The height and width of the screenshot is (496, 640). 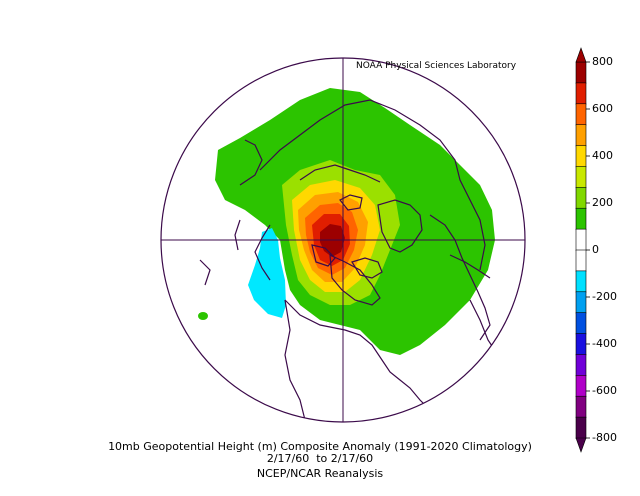 What do you see at coordinates (470, 266) in the screenshot?
I see `coastline-mediterranean` at bounding box center [470, 266].